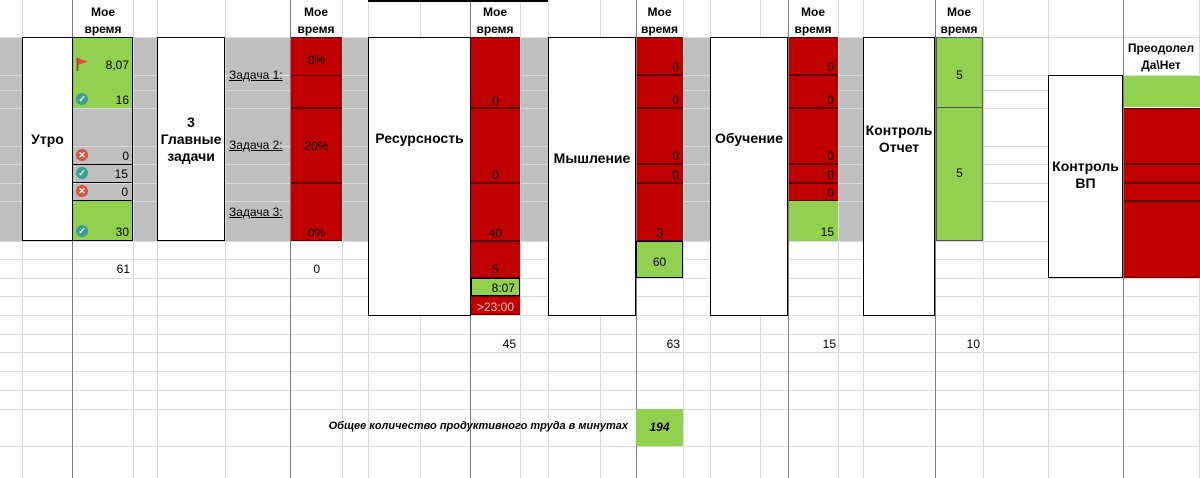 The width and height of the screenshot is (1200, 478). Describe the element at coordinates (673, 344) in the screenshot. I see `thinking-total: 63` at that location.